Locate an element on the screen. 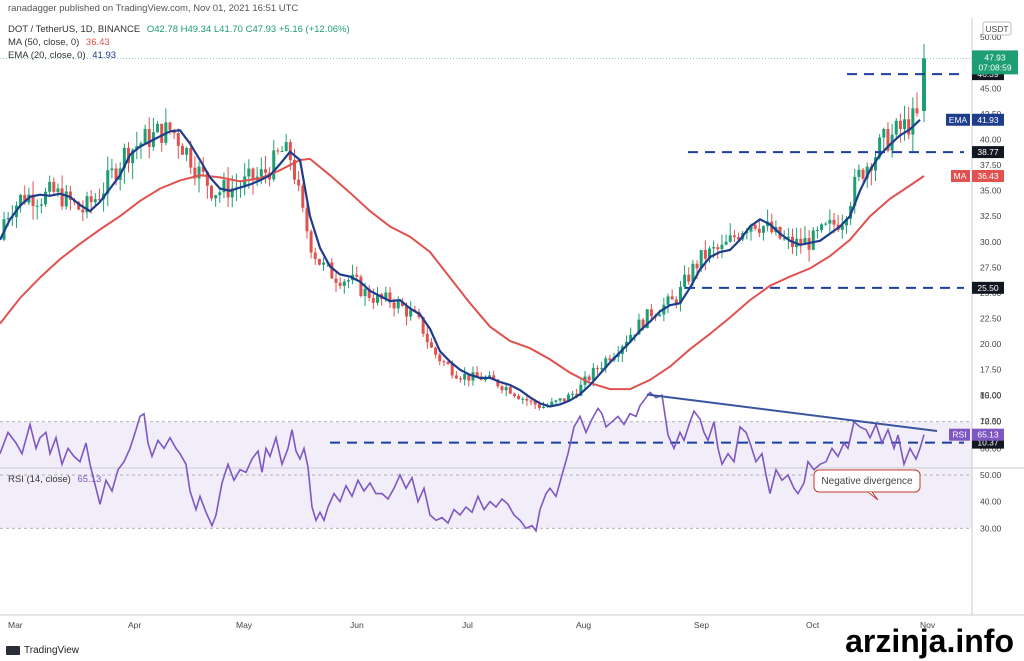  rsi-tag is located at coordinates (959, 434).